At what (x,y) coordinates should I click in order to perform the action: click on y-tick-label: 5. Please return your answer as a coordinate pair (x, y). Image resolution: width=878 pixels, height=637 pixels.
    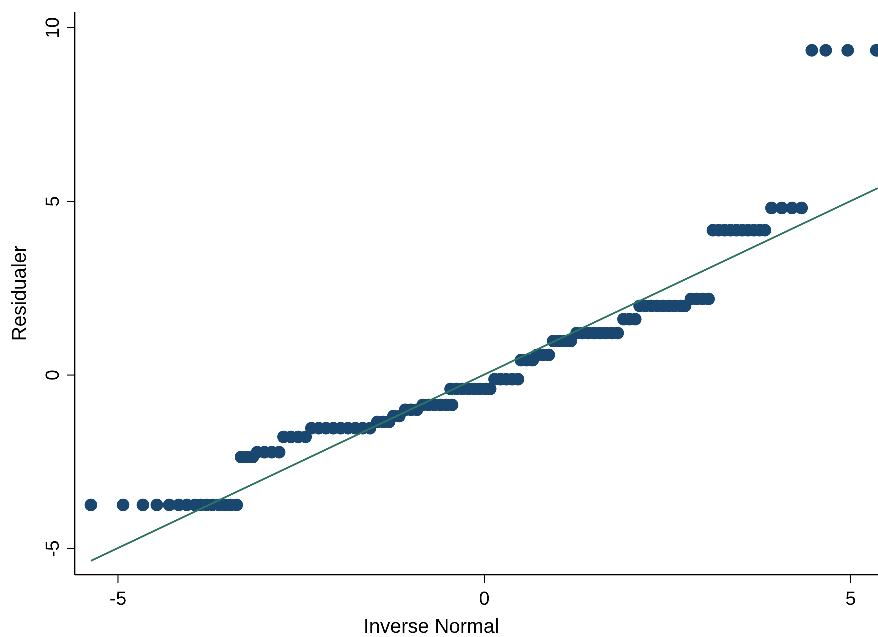
    Looking at the image, I should click on (53, 201).